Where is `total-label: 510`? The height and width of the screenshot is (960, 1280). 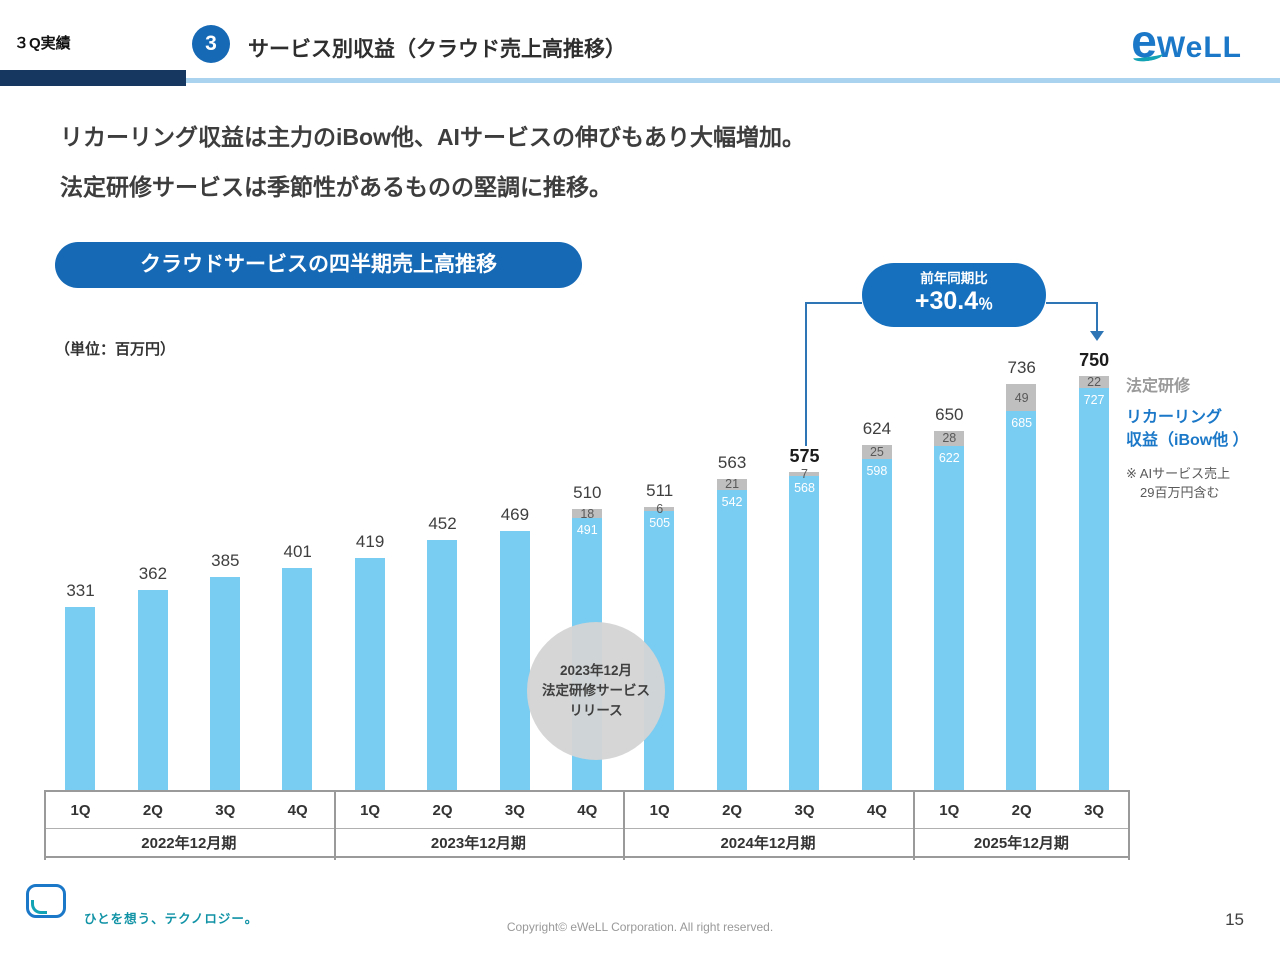 total-label: 510 is located at coordinates (587, 492).